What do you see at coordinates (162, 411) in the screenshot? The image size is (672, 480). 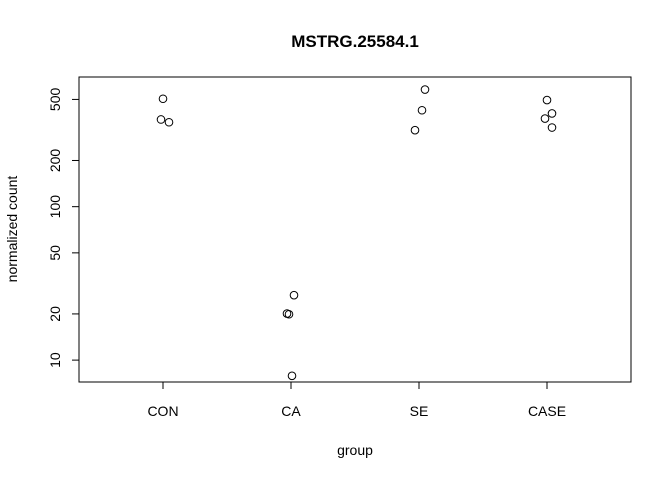 I see `x-tick-label: CON` at bounding box center [162, 411].